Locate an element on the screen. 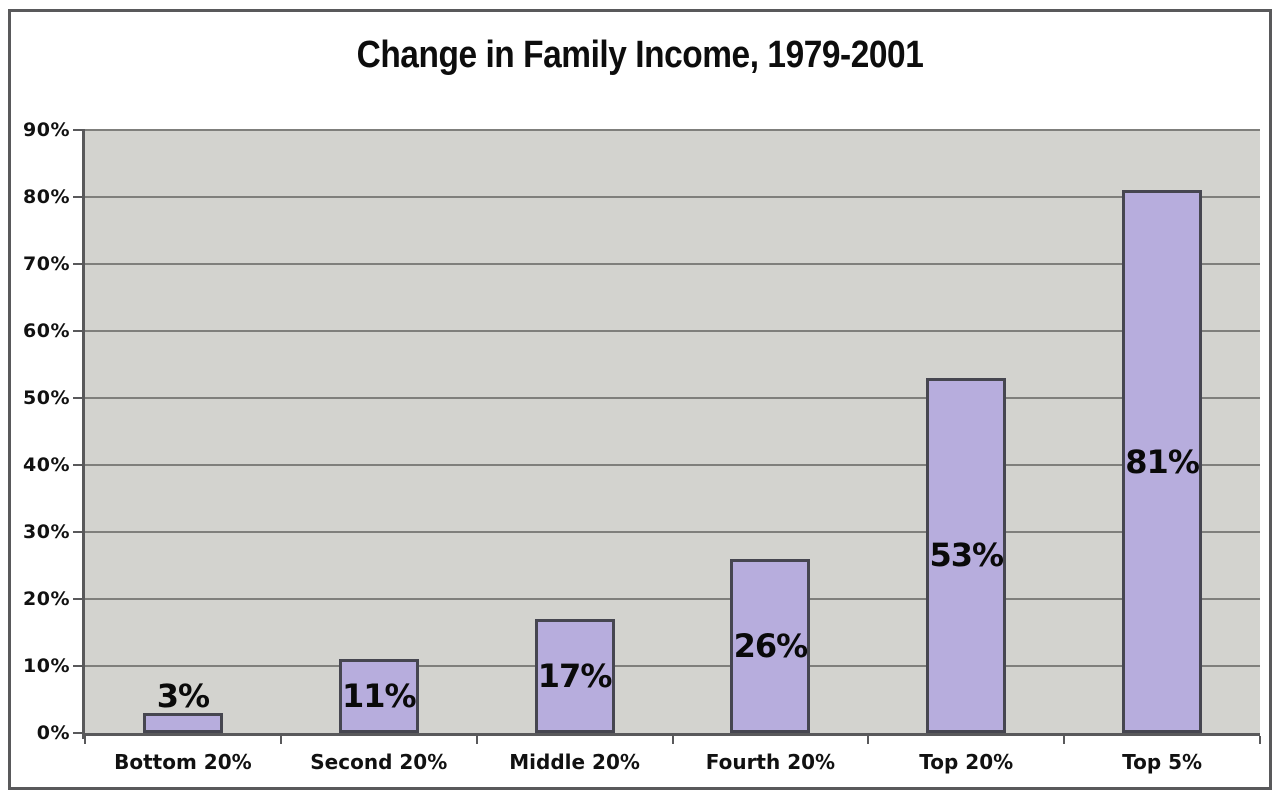 The width and height of the screenshot is (1280, 806). bar-value-label: 17% is located at coordinates (575, 676).